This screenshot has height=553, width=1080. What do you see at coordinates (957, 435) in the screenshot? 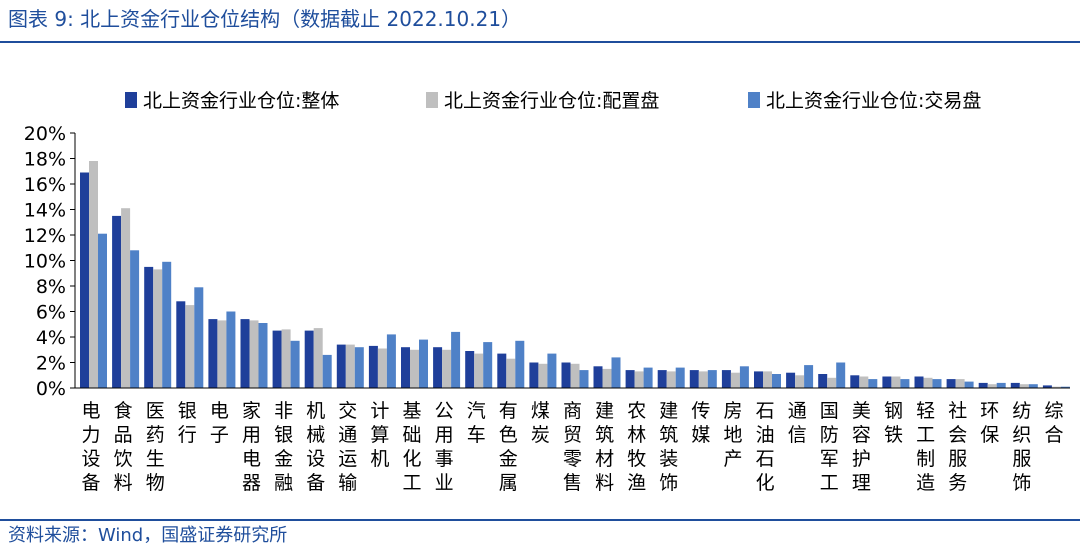
I see `x-tick-label: 会` at bounding box center [957, 435].